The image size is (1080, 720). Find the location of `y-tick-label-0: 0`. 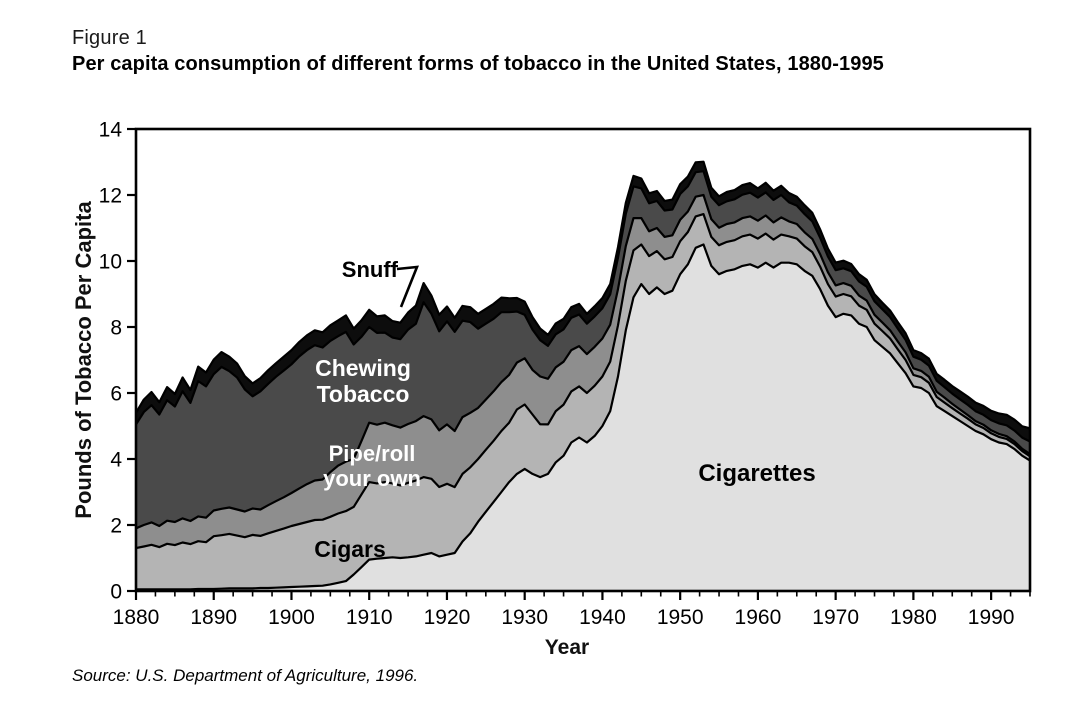

y-tick-label-0: 0 is located at coordinates (116, 592).